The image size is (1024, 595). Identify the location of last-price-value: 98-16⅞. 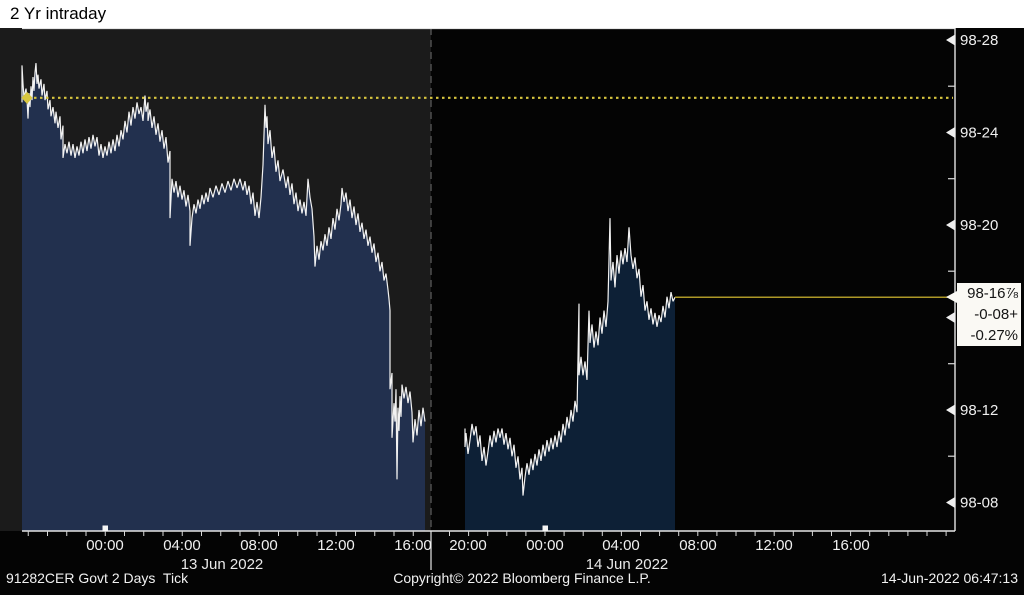
(992, 293).